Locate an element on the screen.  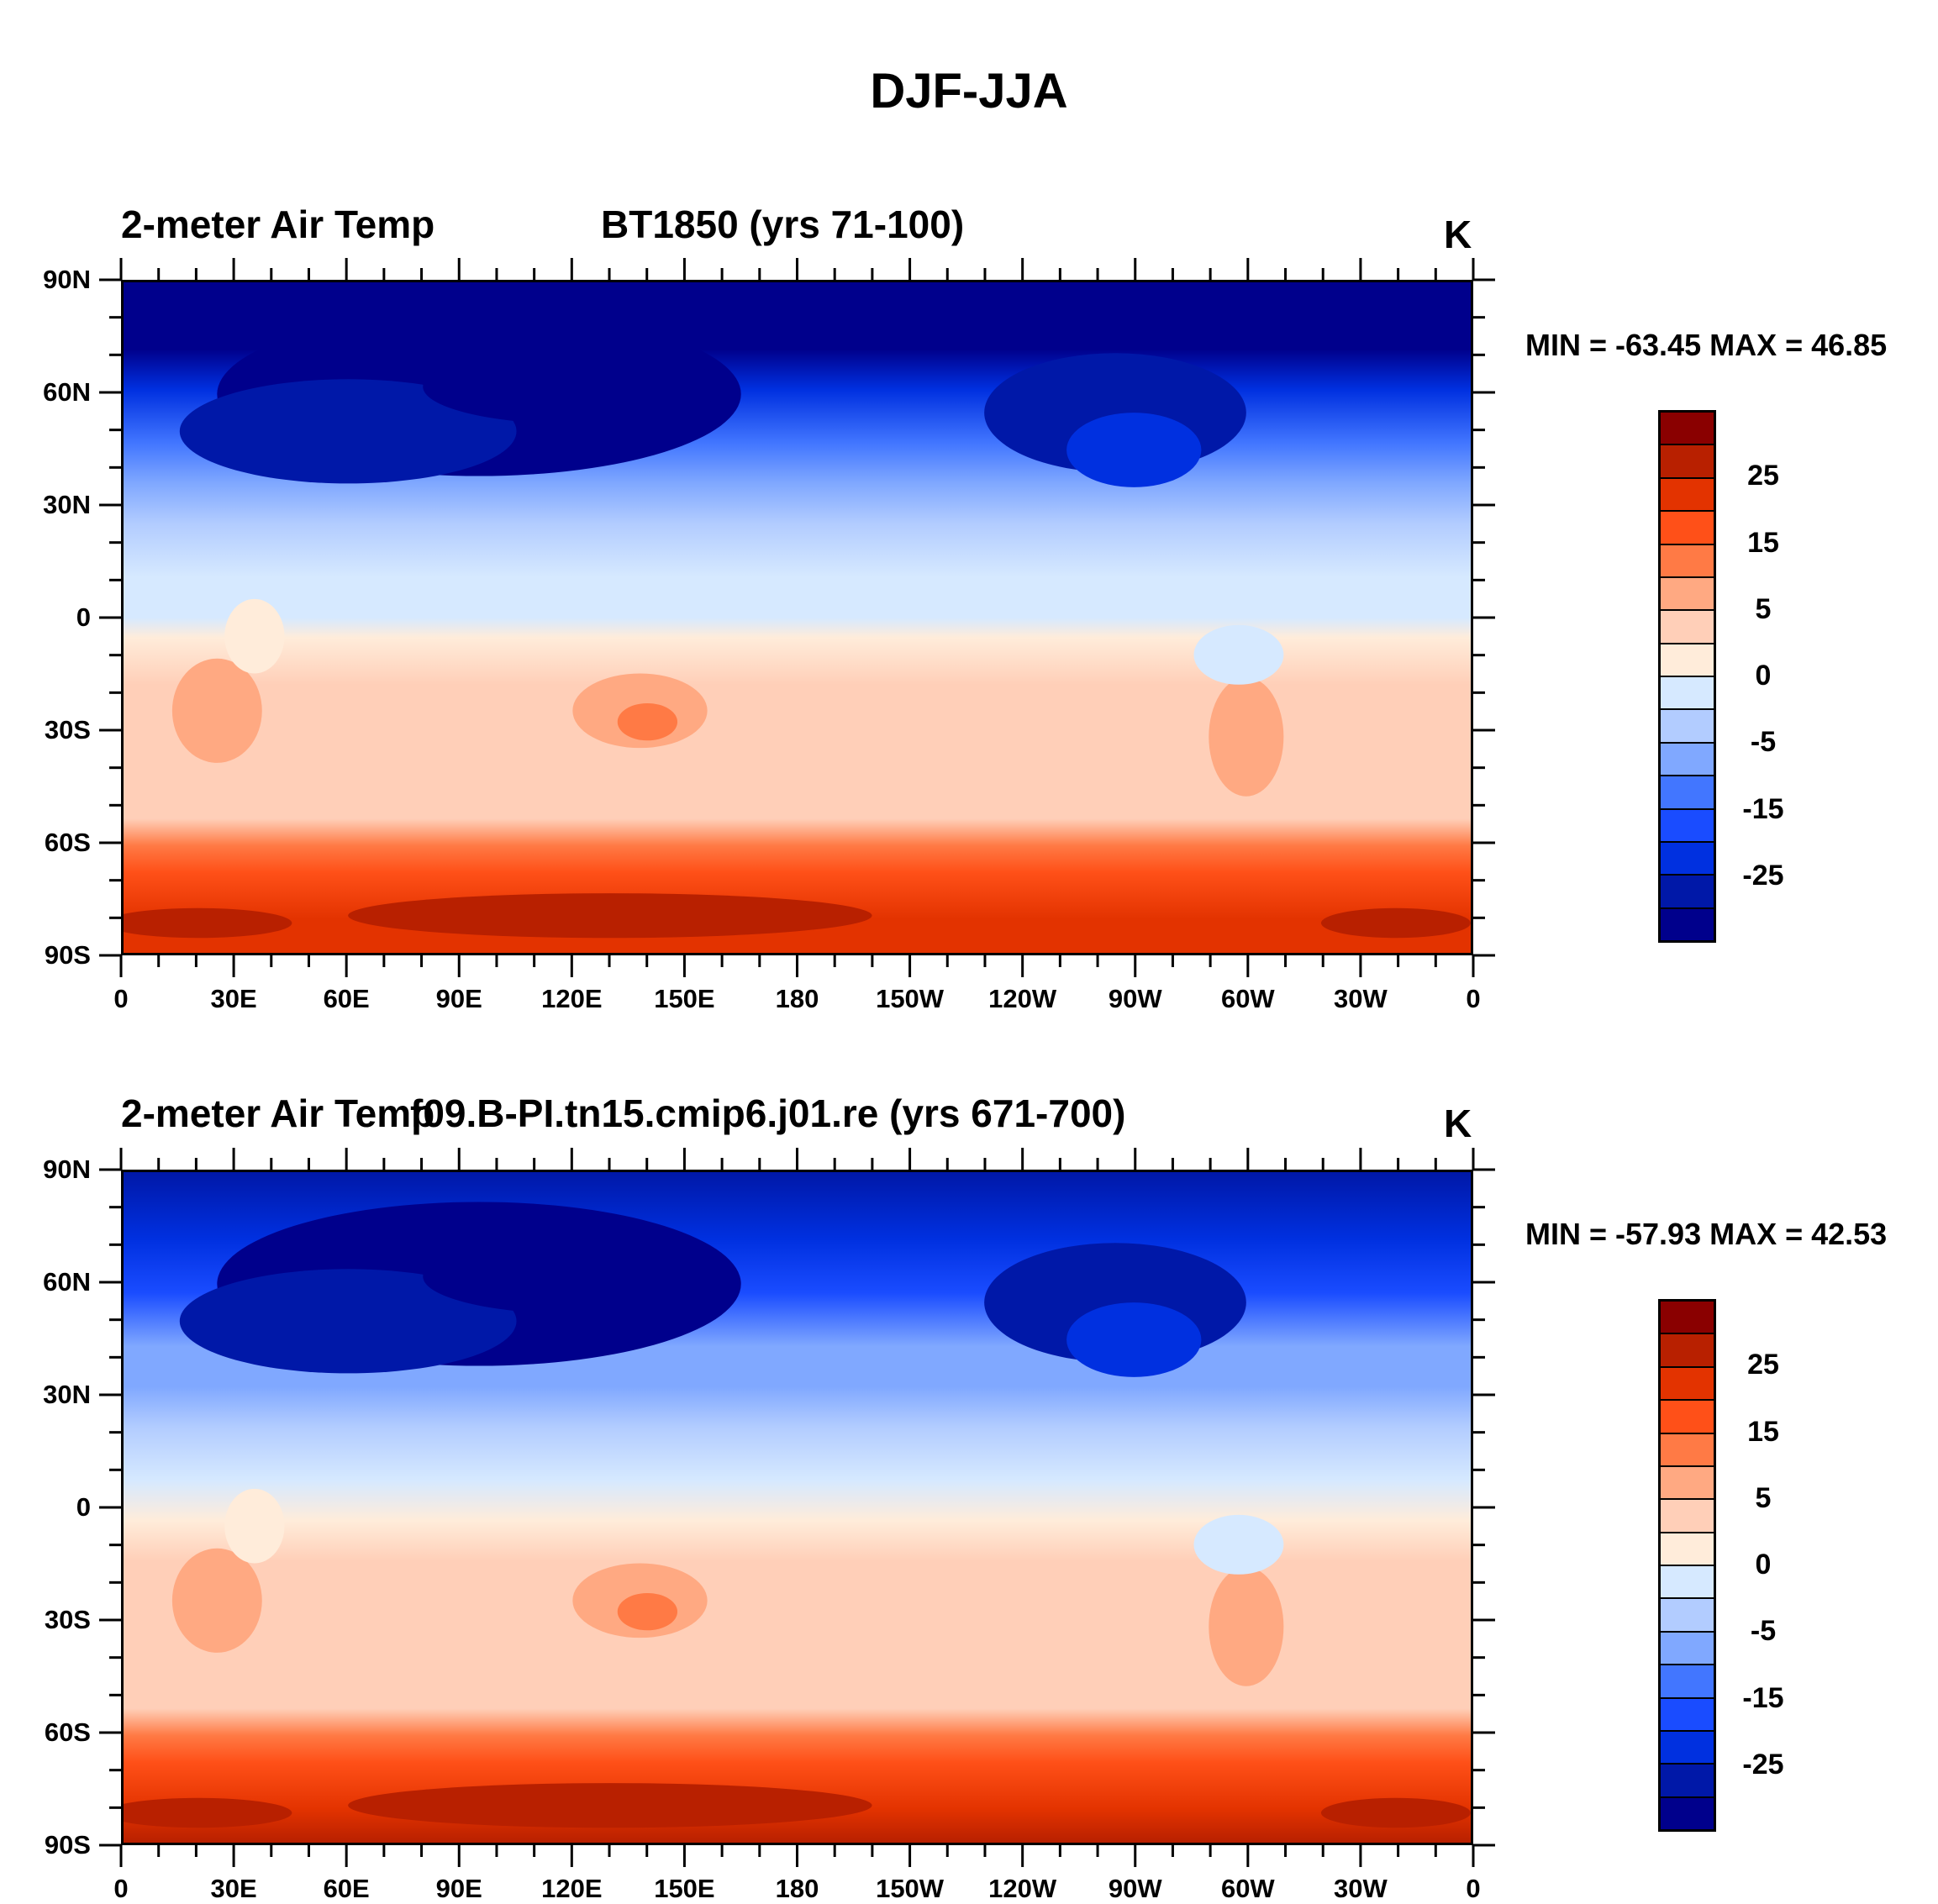
north-america-region is located at coordinates (1134, 1339).